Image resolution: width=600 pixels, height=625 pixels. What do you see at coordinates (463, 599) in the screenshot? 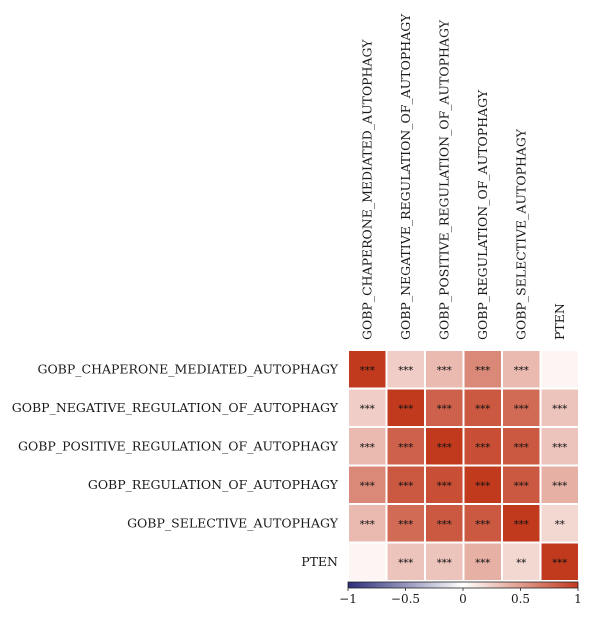
I see `colorbar-tick-label: 0` at bounding box center [463, 599].